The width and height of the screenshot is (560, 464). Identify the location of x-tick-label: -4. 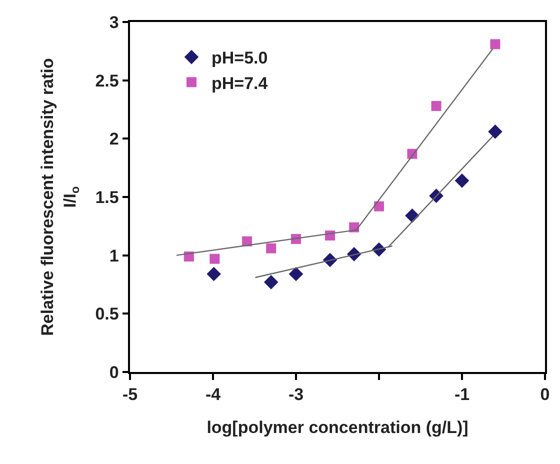
(213, 394).